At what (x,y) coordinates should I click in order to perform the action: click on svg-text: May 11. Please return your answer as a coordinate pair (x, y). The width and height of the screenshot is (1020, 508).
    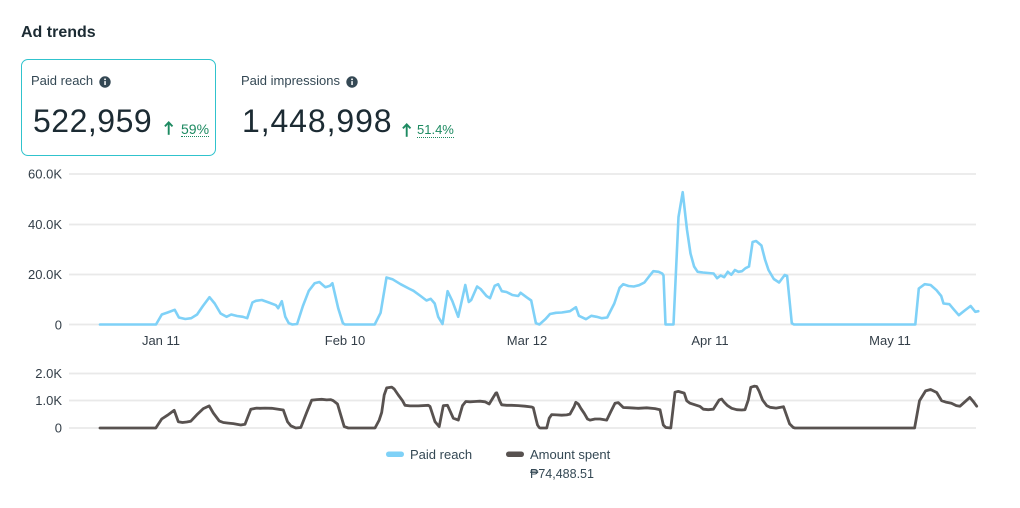
    Looking at the image, I should click on (890, 340).